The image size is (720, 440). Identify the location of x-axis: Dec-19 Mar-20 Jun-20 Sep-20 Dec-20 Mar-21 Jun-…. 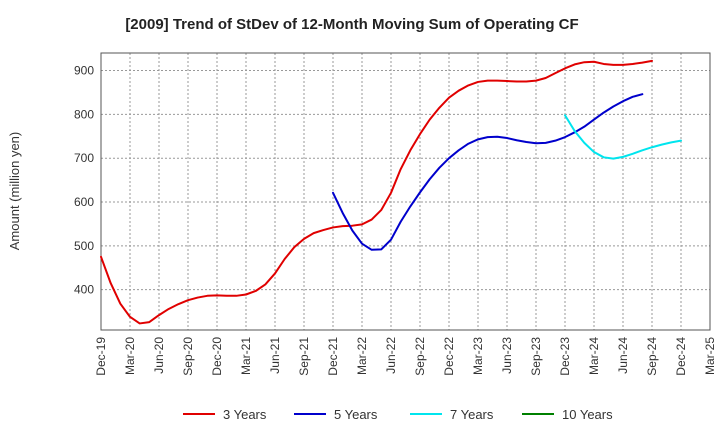
(405, 356).